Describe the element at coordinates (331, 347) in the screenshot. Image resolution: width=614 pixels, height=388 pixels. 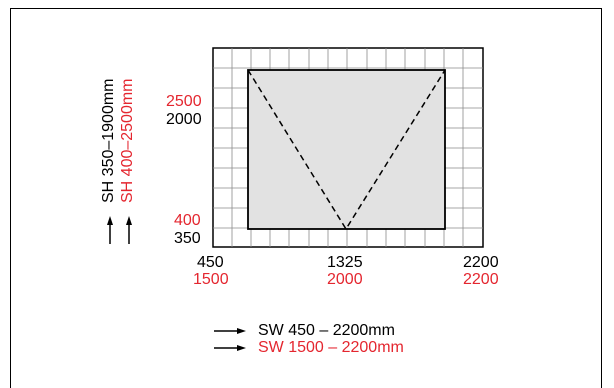
I see `legend-red-label: SW 1500 – 2200mm` at that location.